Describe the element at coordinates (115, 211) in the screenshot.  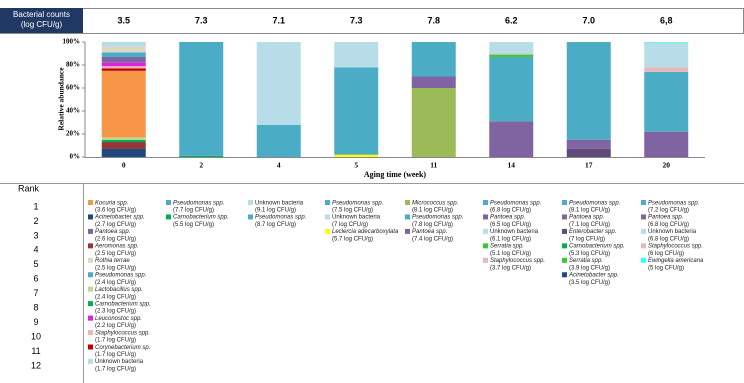
I see `species-count: (3.6 log CFU/g)` at that location.